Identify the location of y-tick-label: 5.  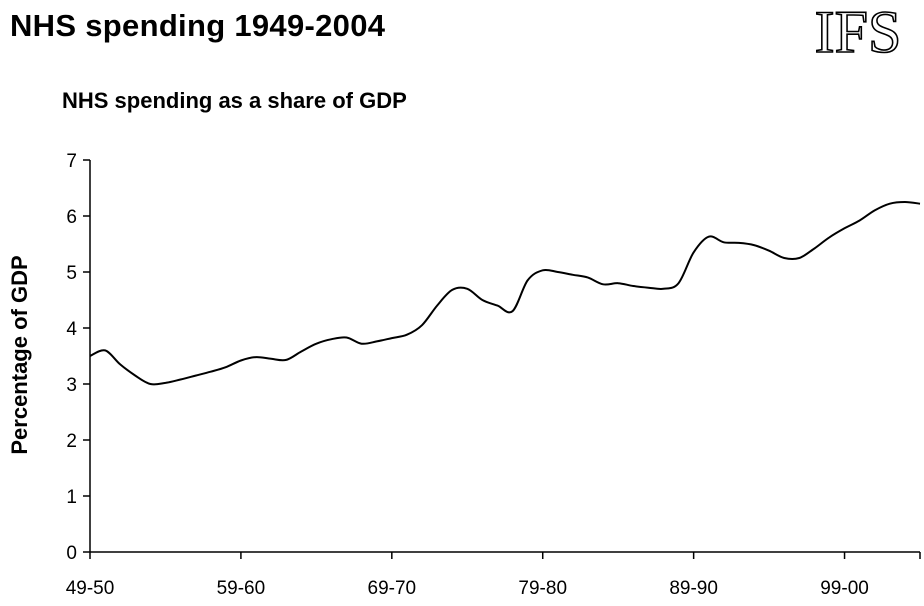
(71, 273).